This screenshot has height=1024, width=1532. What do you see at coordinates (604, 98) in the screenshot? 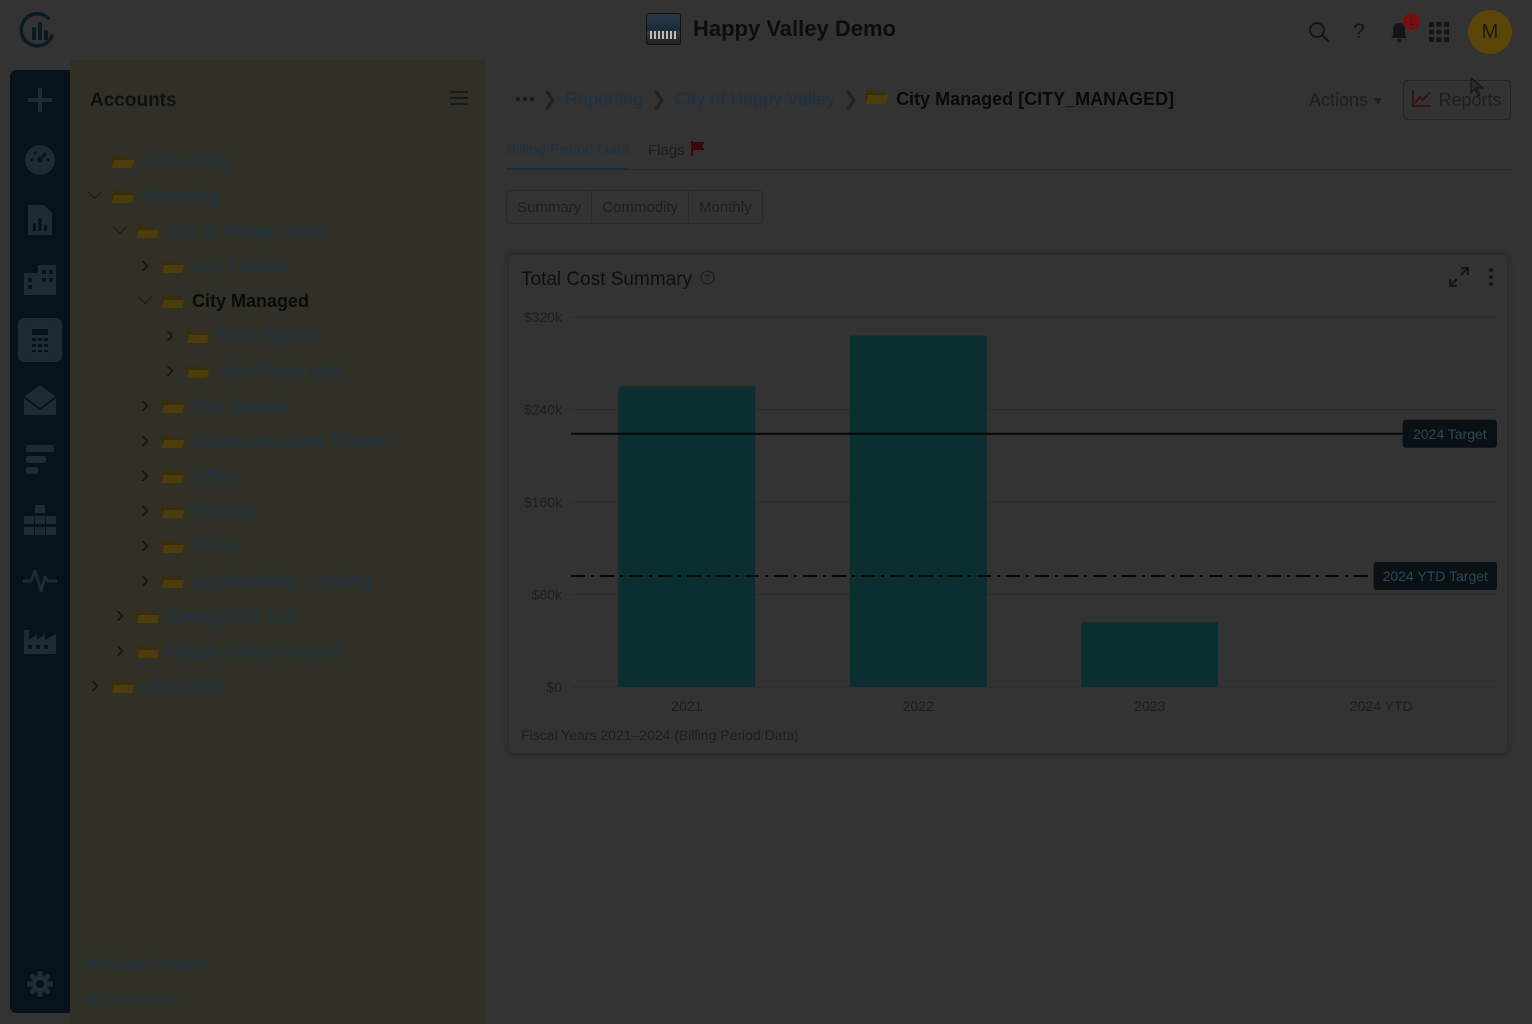
I see `breadcrumb-reporting: Reporting` at bounding box center [604, 98].